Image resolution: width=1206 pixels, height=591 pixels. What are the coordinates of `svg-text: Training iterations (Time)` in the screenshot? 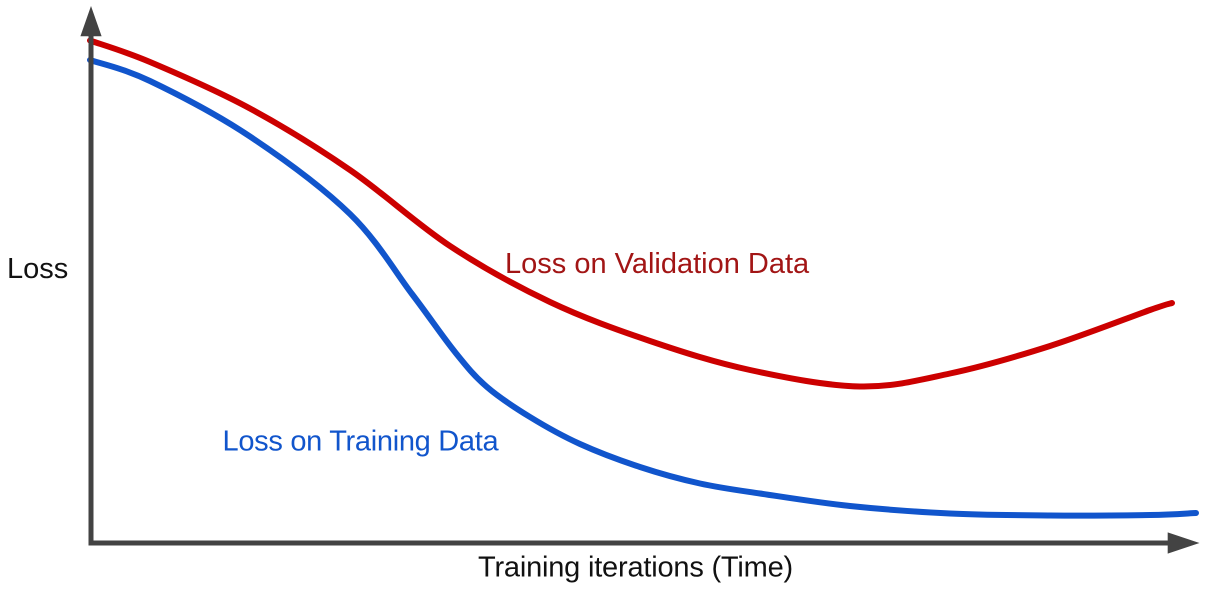 It's located at (635, 568).